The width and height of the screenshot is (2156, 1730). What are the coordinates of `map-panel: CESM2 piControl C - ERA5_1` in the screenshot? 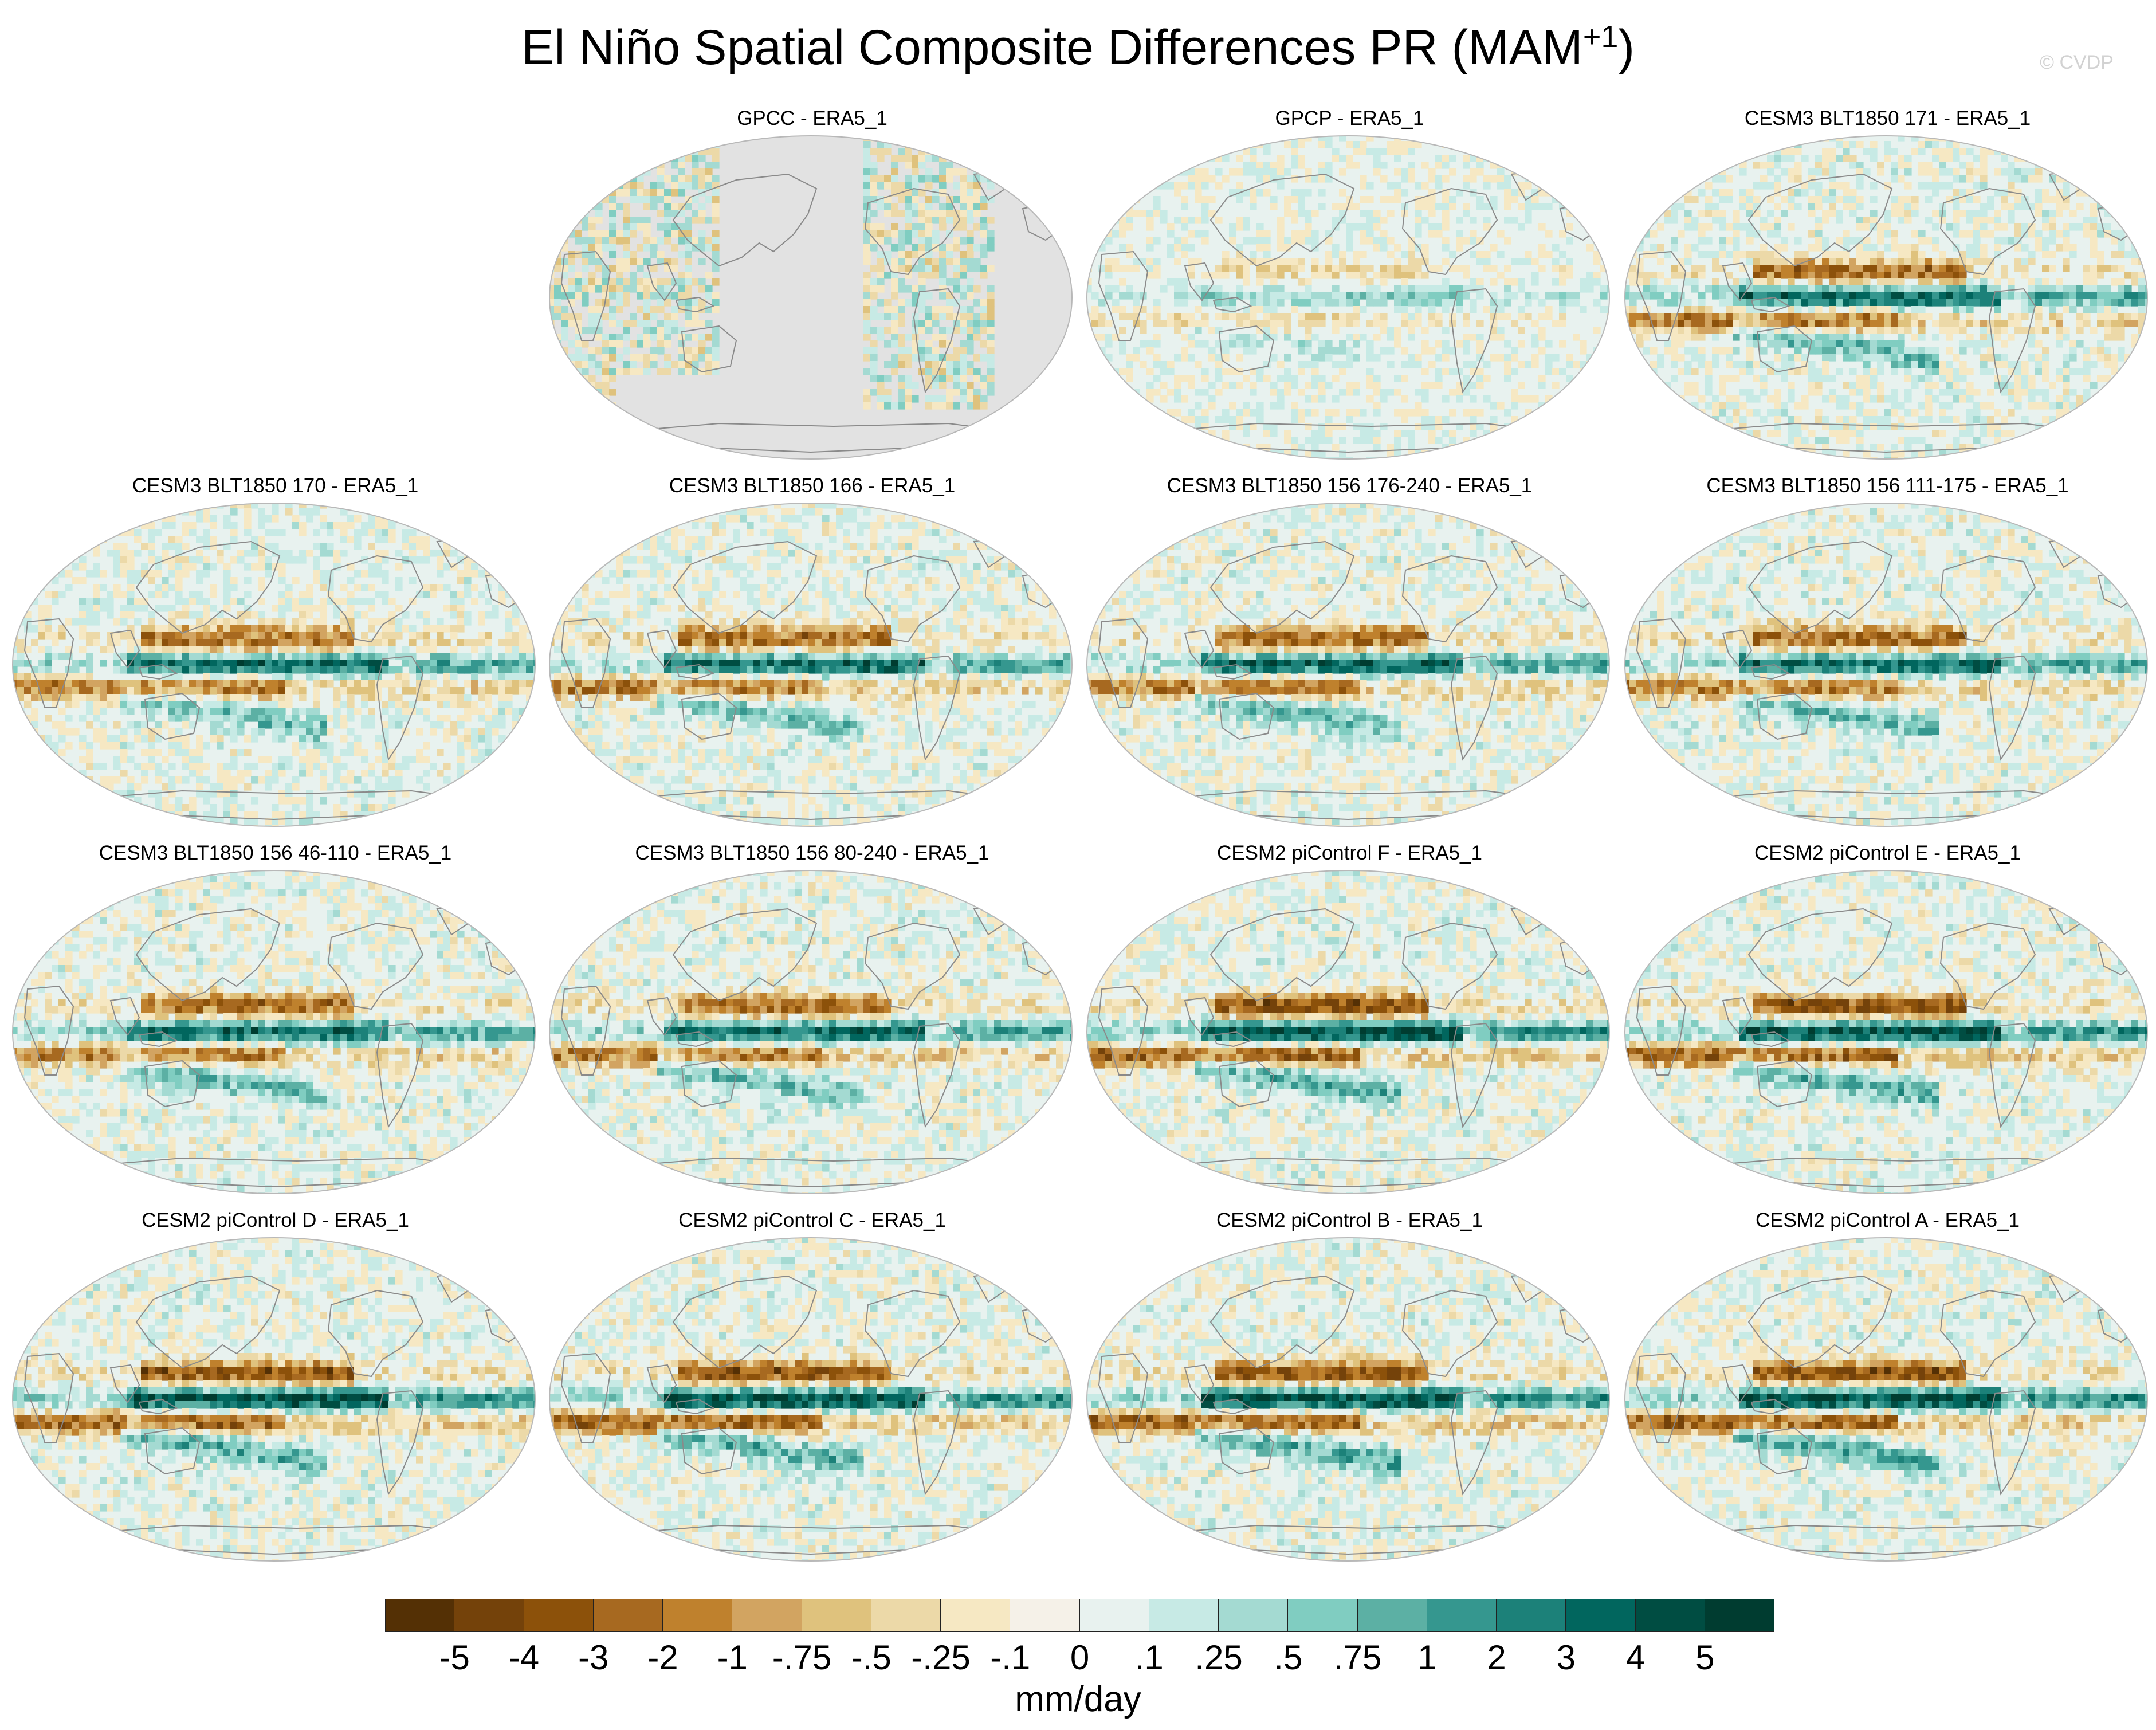 It's located at (812, 1391).